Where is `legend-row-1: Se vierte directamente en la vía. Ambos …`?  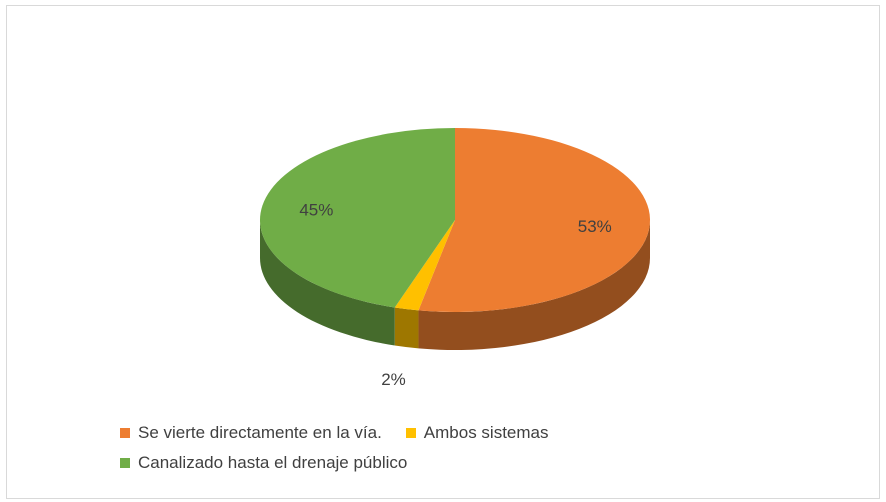
legend-row-1: Se vierte directamente en la vía. Ambos … is located at coordinates (346, 433).